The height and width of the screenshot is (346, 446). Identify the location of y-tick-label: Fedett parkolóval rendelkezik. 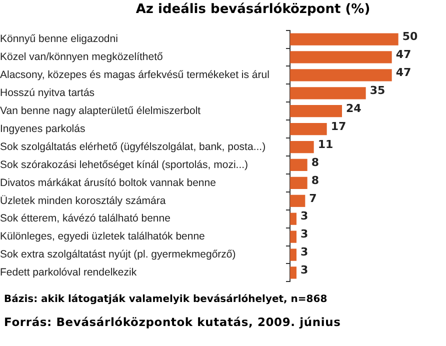
(69, 272).